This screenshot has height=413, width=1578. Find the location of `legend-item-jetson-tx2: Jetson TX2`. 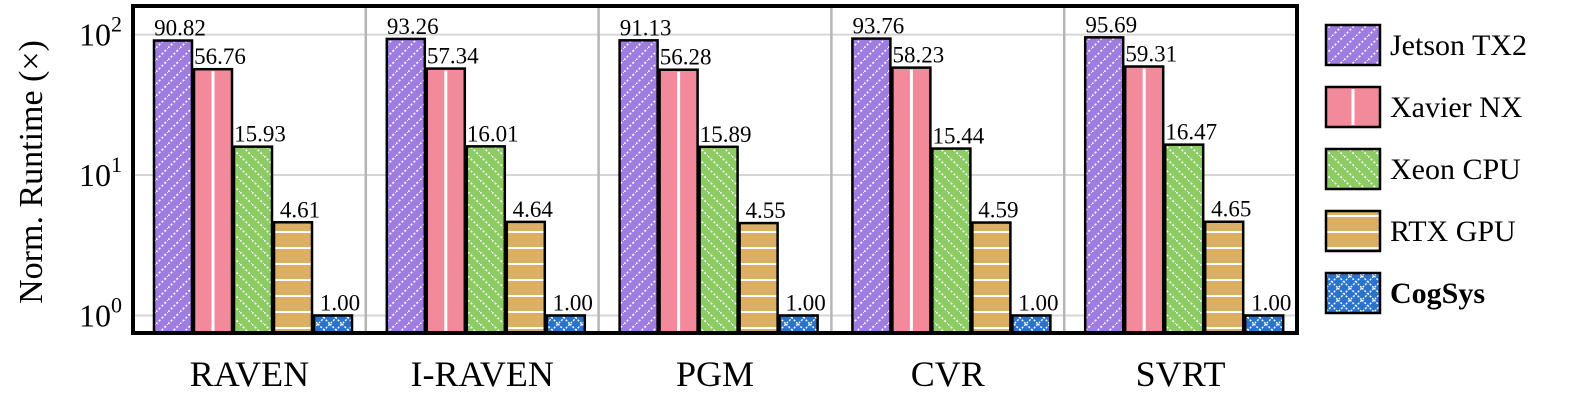

legend-item-jetson-tx2: Jetson TX2 is located at coordinates (1425, 45).